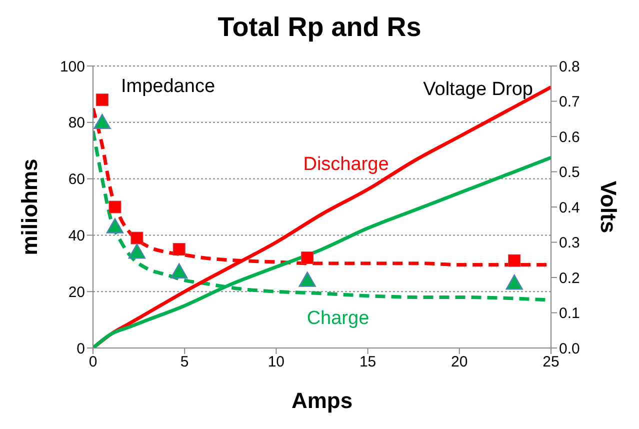  What do you see at coordinates (569, 67) in the screenshot?
I see `y2-tick-label: 0.8` at bounding box center [569, 67].